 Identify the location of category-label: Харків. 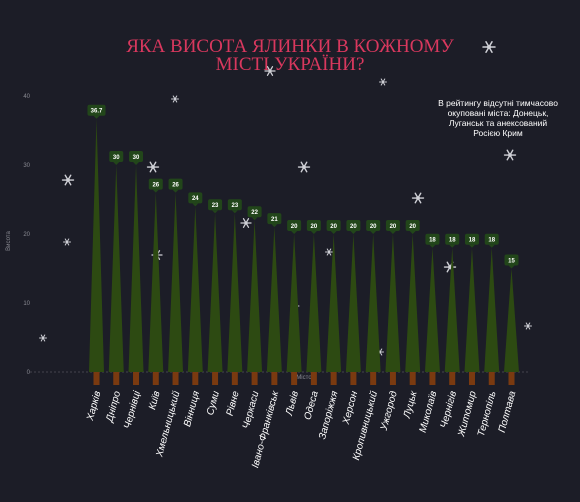
(94, 406).